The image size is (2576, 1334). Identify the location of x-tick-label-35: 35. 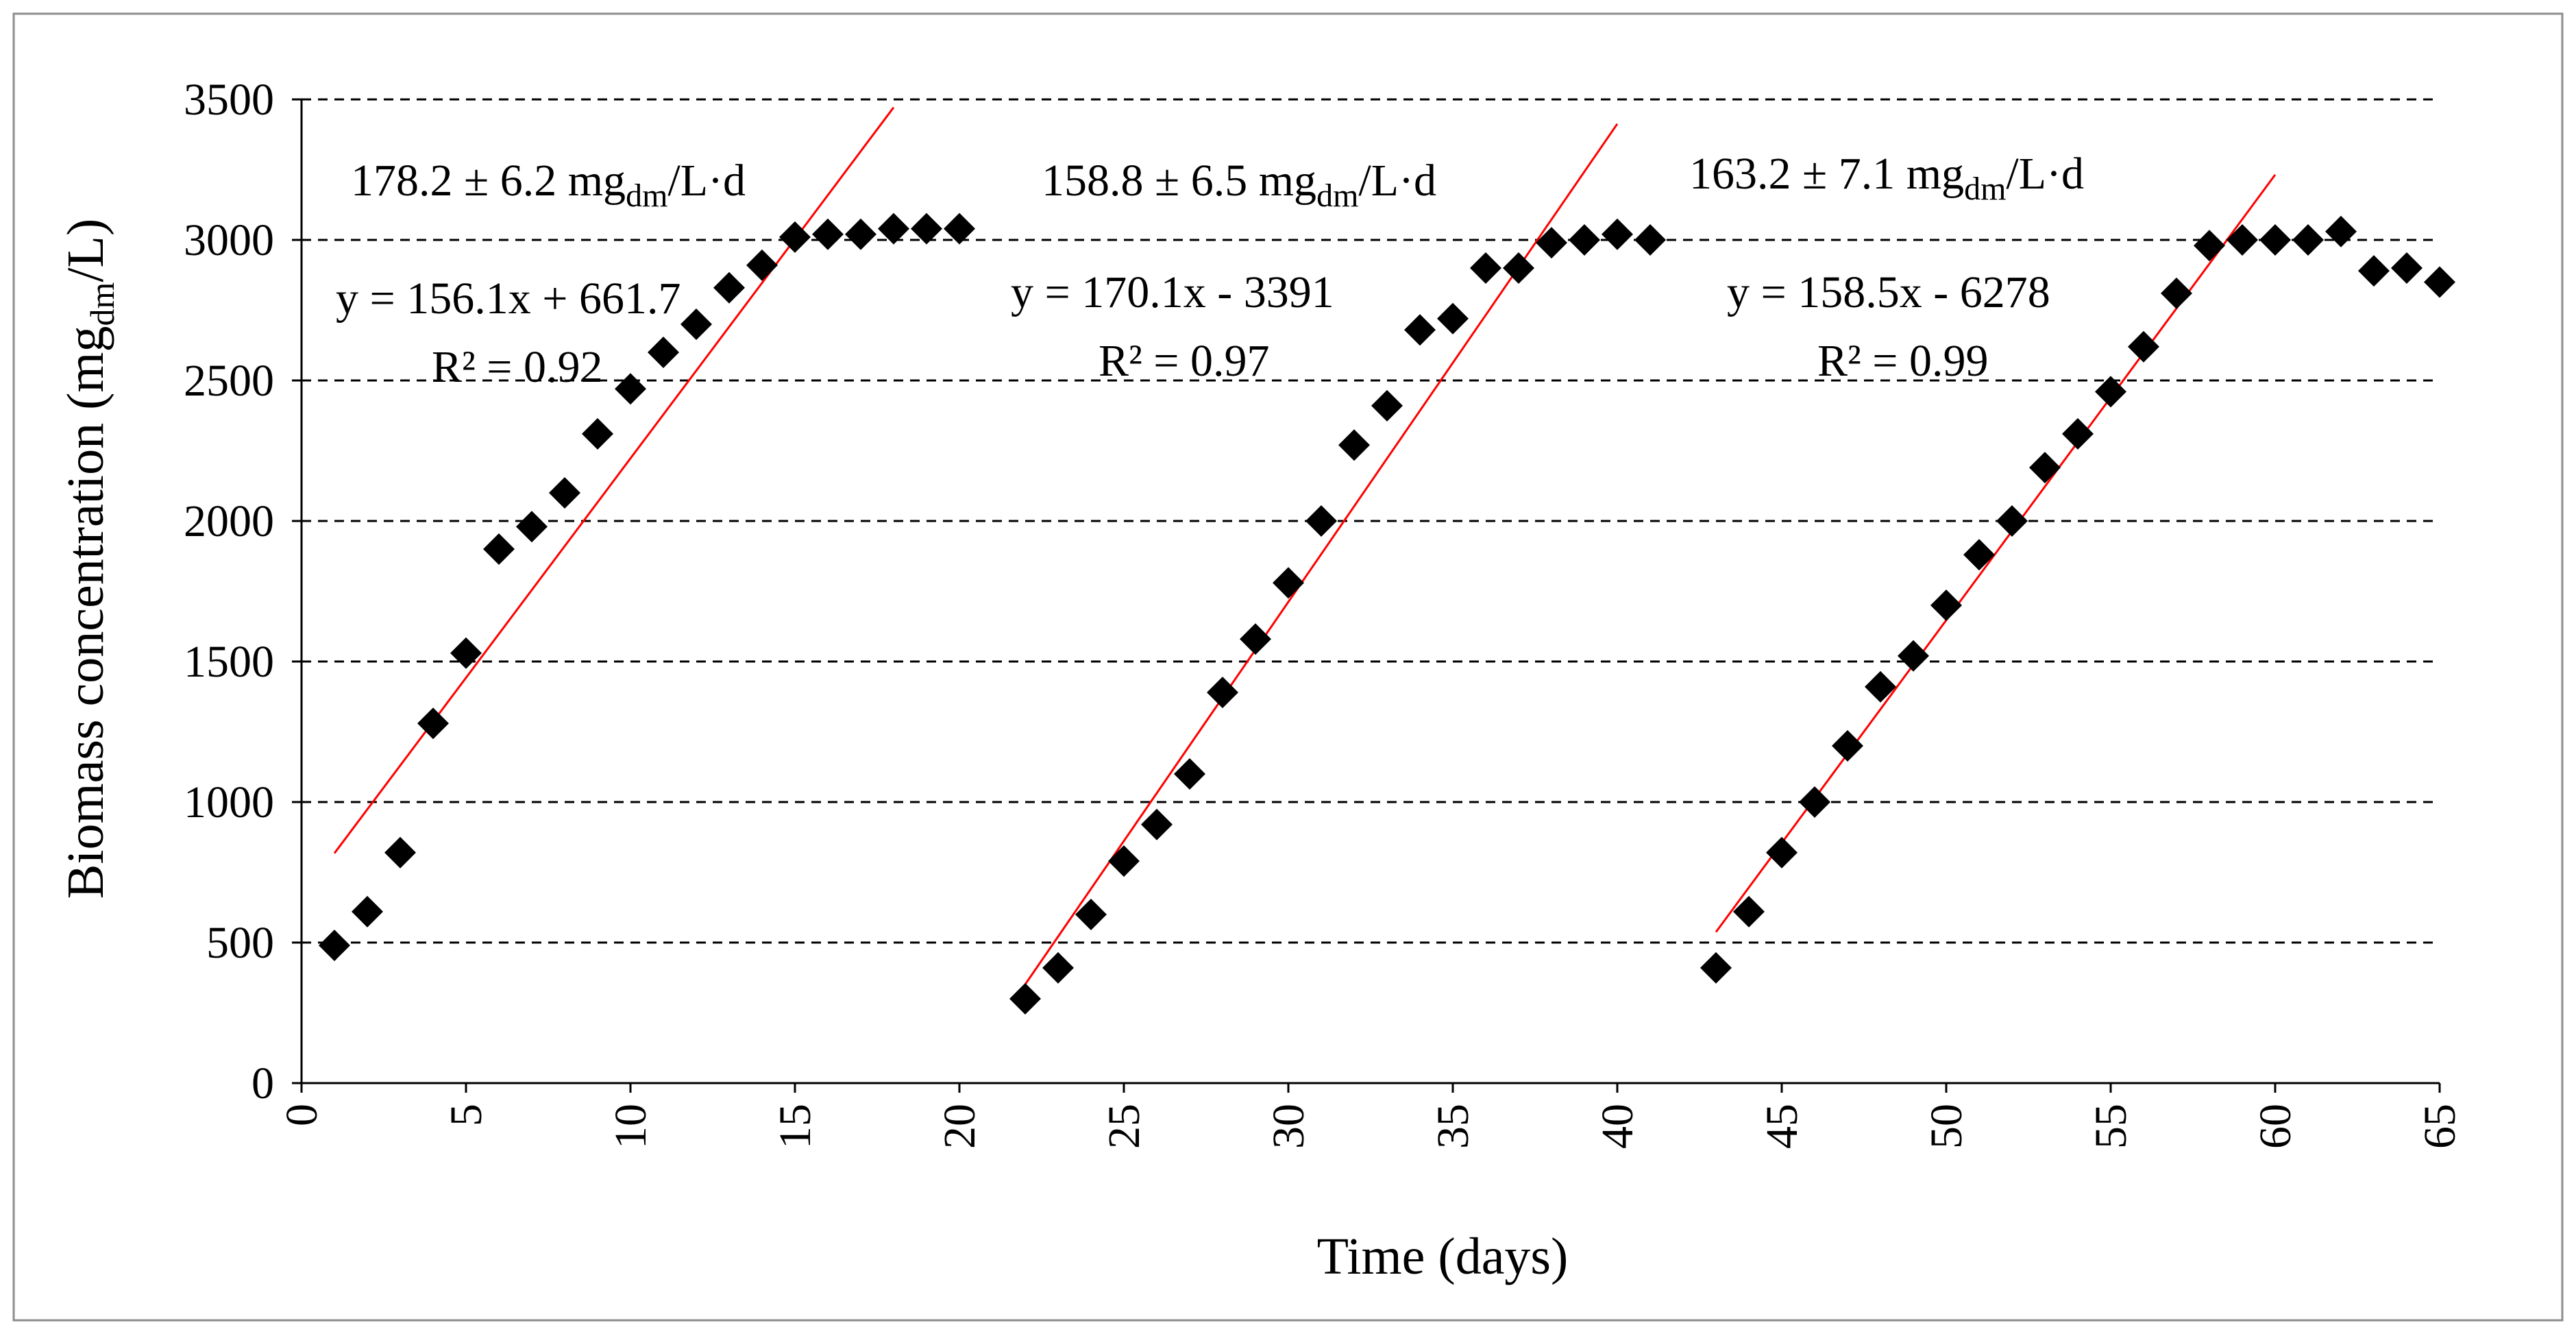
(1453, 1126).